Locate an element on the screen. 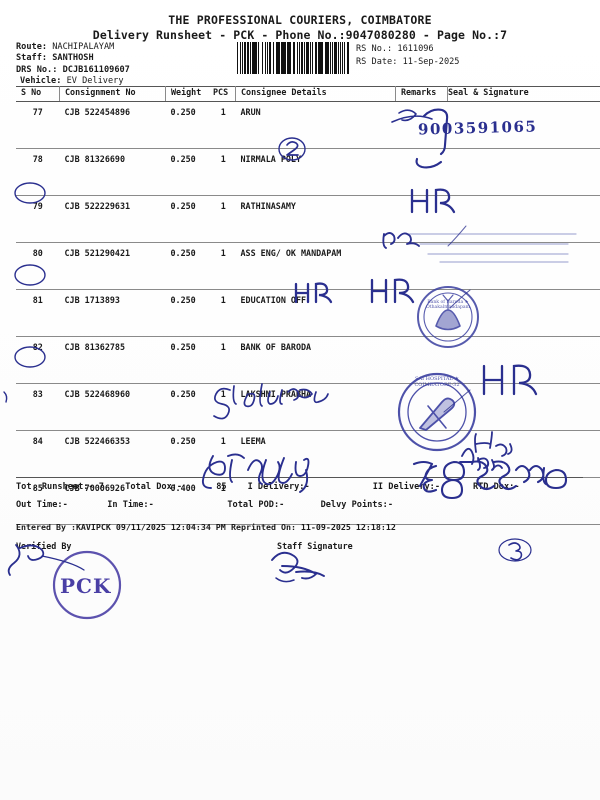 This screenshot has height=800, width=600. pck-stamp-text: PCK is located at coordinates (86, 586).